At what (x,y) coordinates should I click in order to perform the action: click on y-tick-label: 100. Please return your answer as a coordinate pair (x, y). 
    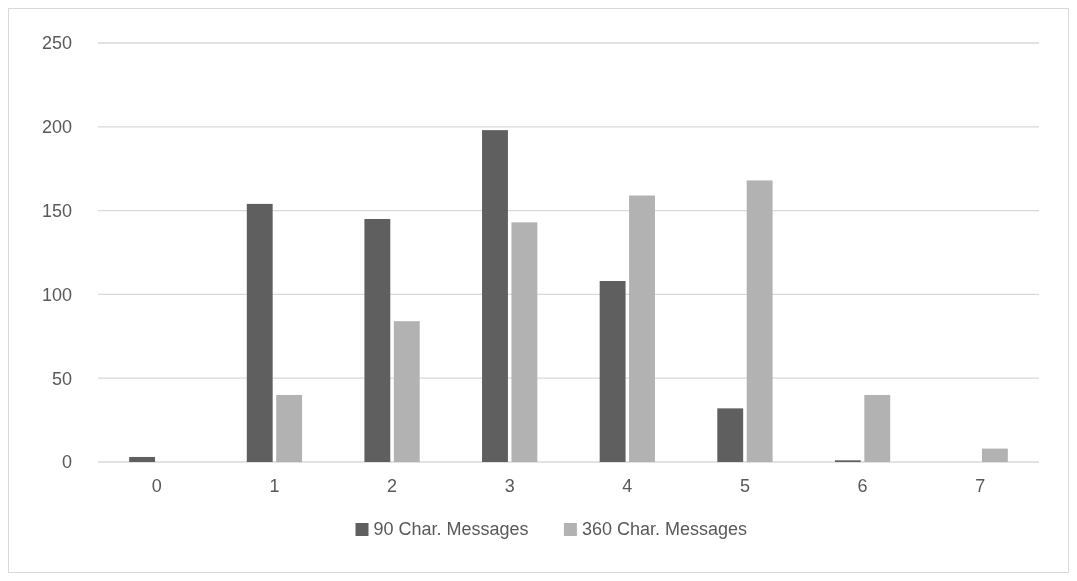
    Looking at the image, I should click on (56, 294).